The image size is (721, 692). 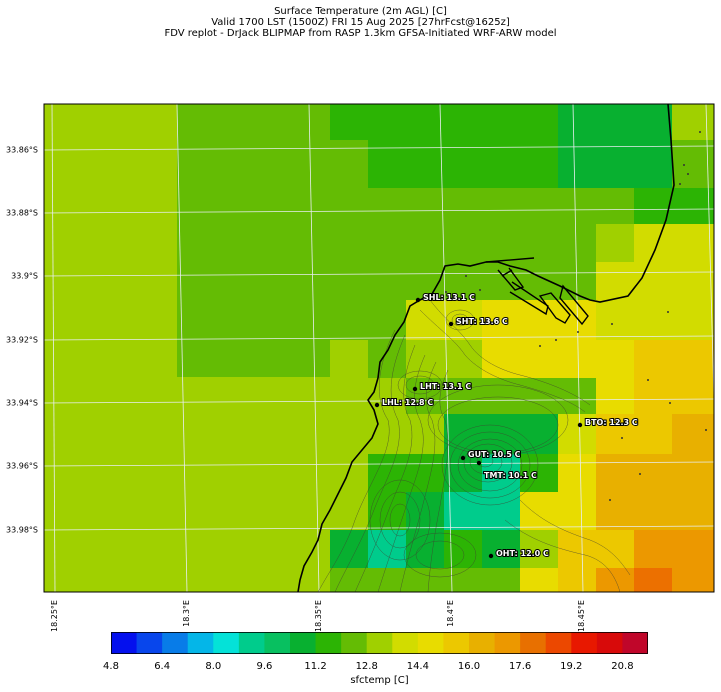 I want to click on lat-label: 33.86°S, so click(x=22, y=150).